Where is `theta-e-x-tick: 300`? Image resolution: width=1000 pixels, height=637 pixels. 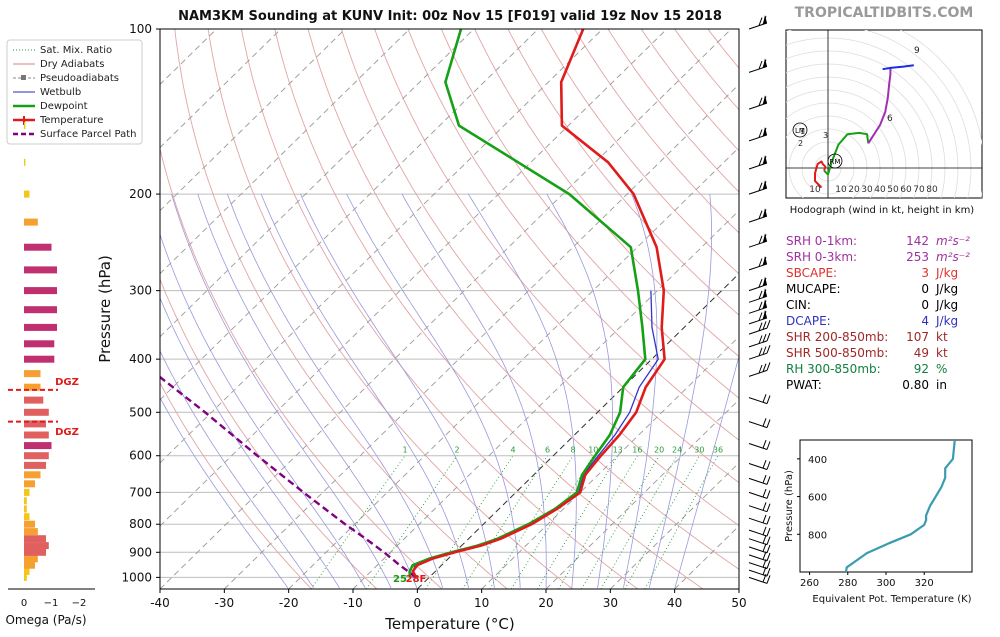
theta-e-x-tick: 300 is located at coordinates (885, 583).